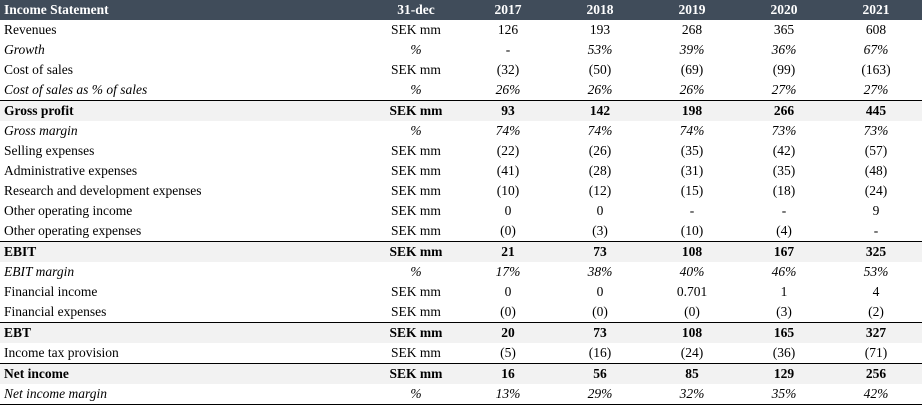 The width and height of the screenshot is (922, 405). I want to click on table-row-gross-profit: Gross profit SEK mm 93 142 198 266 445, so click(461, 110).